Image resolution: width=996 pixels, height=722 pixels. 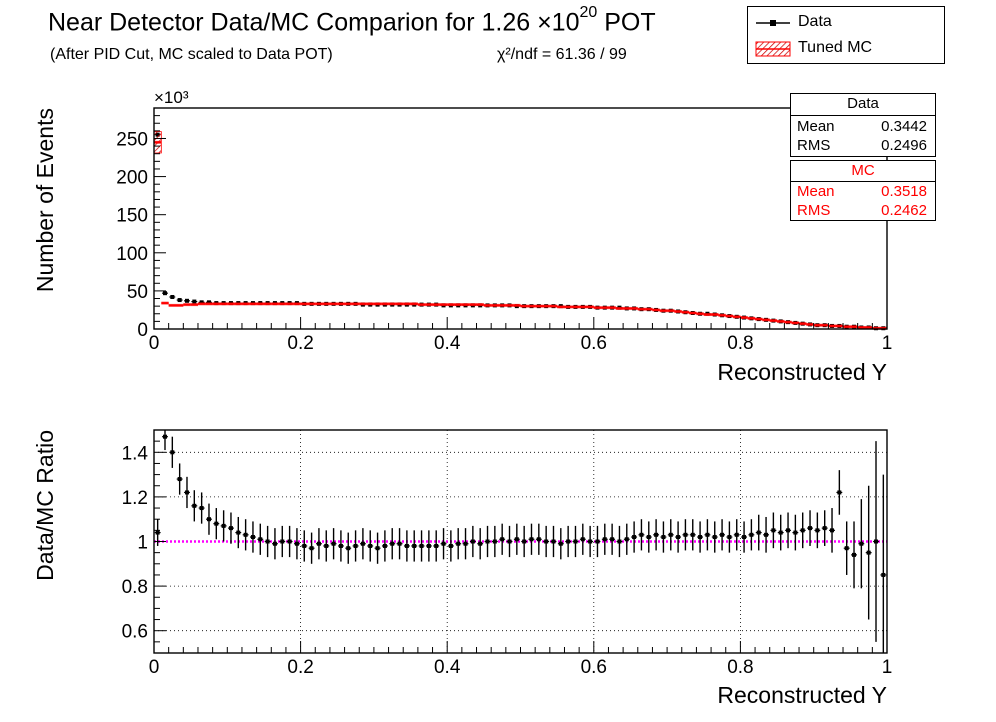 What do you see at coordinates (132, 216) in the screenshot?
I see `y-tick-label: 150` at bounding box center [132, 216].